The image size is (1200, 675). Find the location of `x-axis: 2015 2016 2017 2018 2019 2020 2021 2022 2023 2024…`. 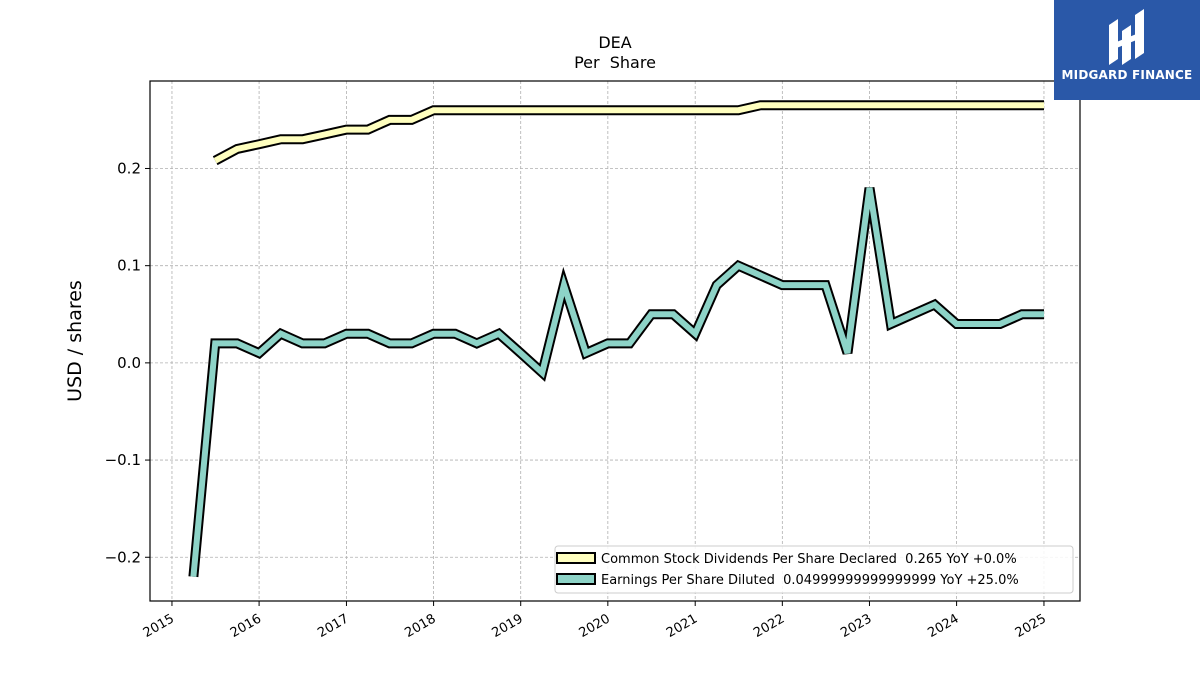

x-axis: 2015 2016 2017 2018 2019 2020 2021 2022 2023 2024… is located at coordinates (595, 621).